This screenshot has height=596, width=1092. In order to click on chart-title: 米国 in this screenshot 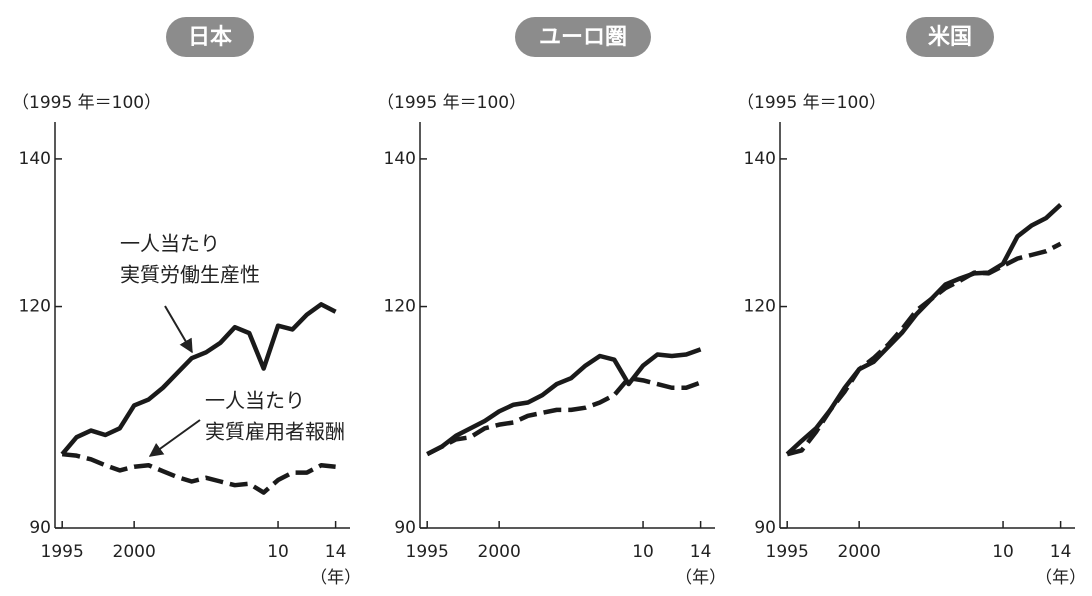, I will do `click(950, 37)`.